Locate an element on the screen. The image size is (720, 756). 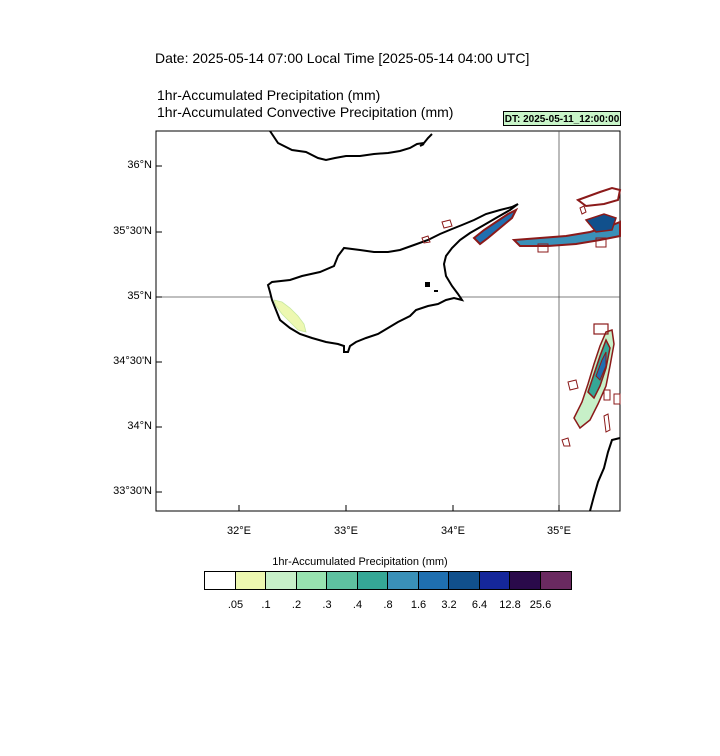
lat-label-34n: 34°N is located at coordinates (139, 426).